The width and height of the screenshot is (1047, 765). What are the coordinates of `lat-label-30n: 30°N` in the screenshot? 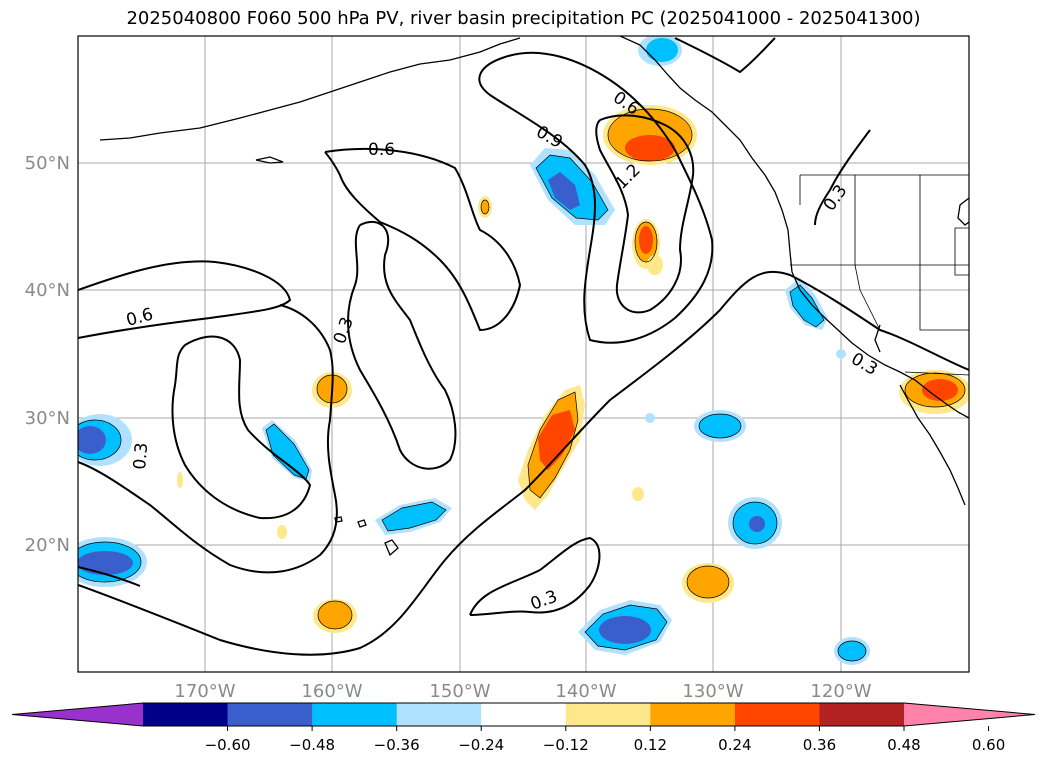 It's located at (47, 418).